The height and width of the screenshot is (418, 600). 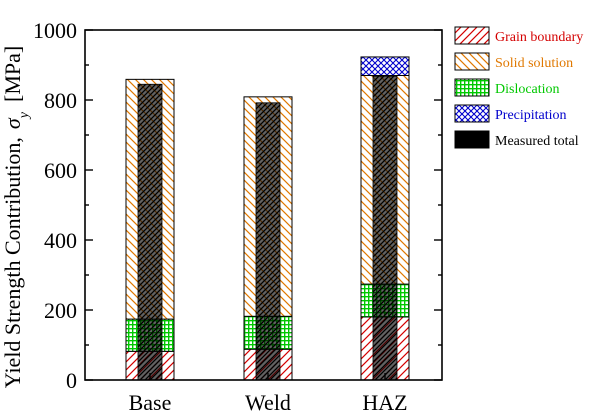 I want to click on bar-measured-total-base, so click(x=150, y=232).